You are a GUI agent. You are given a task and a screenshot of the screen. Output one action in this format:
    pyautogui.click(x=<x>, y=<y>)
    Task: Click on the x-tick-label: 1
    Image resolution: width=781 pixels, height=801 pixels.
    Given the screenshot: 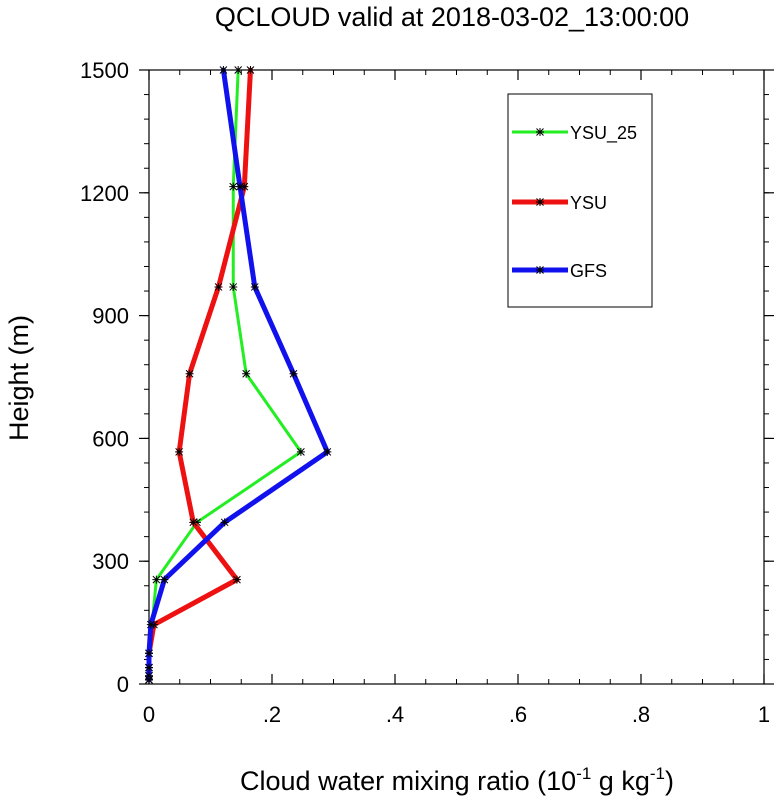 What is the action you would take?
    pyautogui.click(x=764, y=714)
    